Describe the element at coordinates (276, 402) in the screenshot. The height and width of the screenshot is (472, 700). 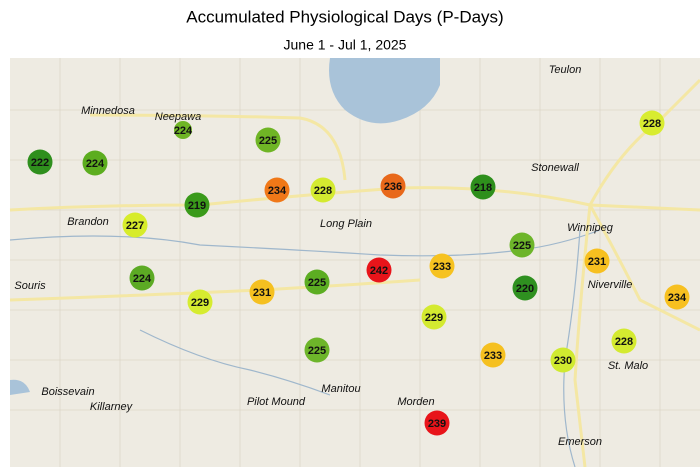
I see `town-label: Pilot Mound` at that location.